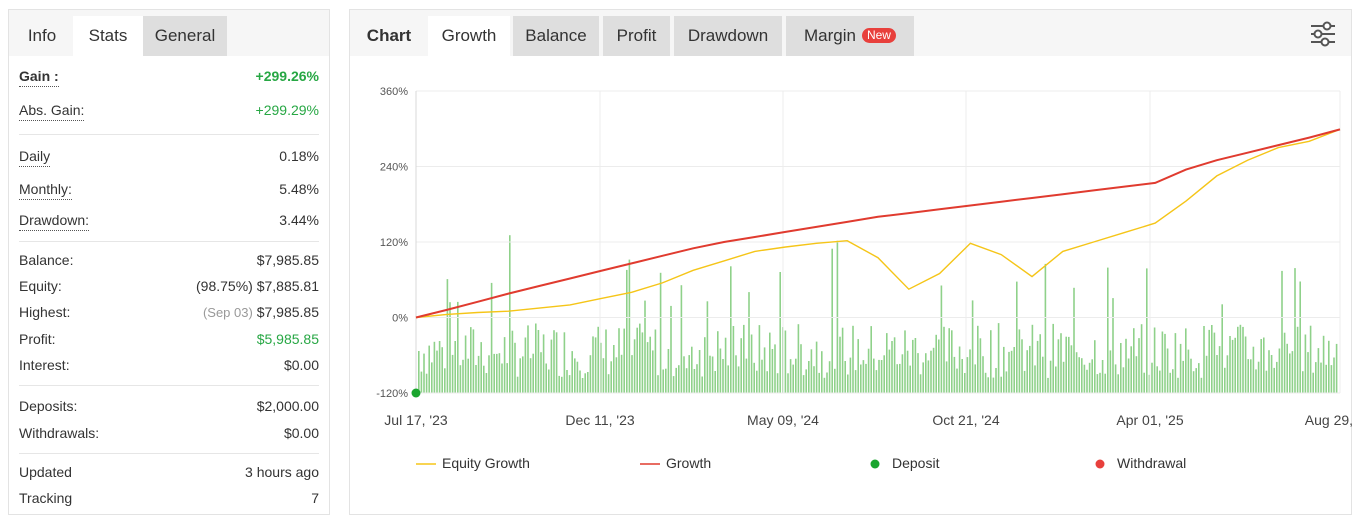  I want to click on tab-general: General, so click(185, 36).